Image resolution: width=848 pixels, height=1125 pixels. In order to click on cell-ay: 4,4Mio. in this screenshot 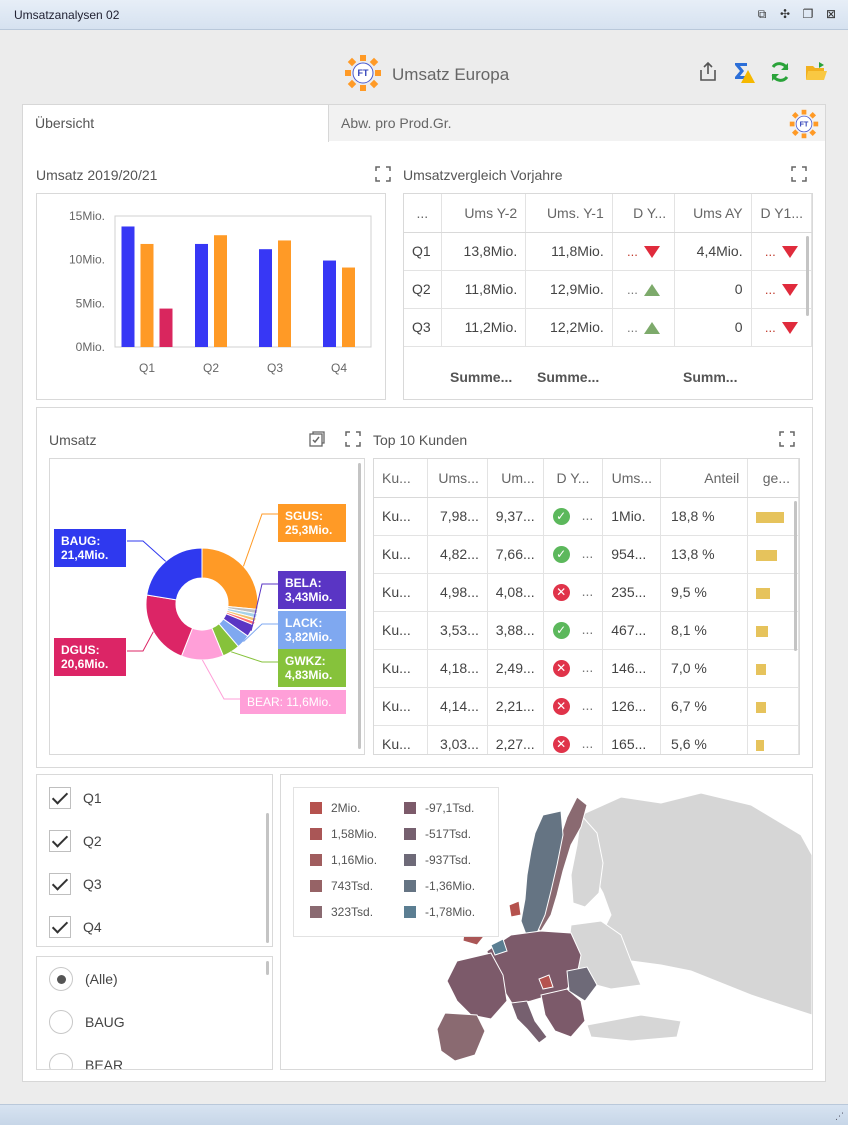, I will do `click(713, 251)`.